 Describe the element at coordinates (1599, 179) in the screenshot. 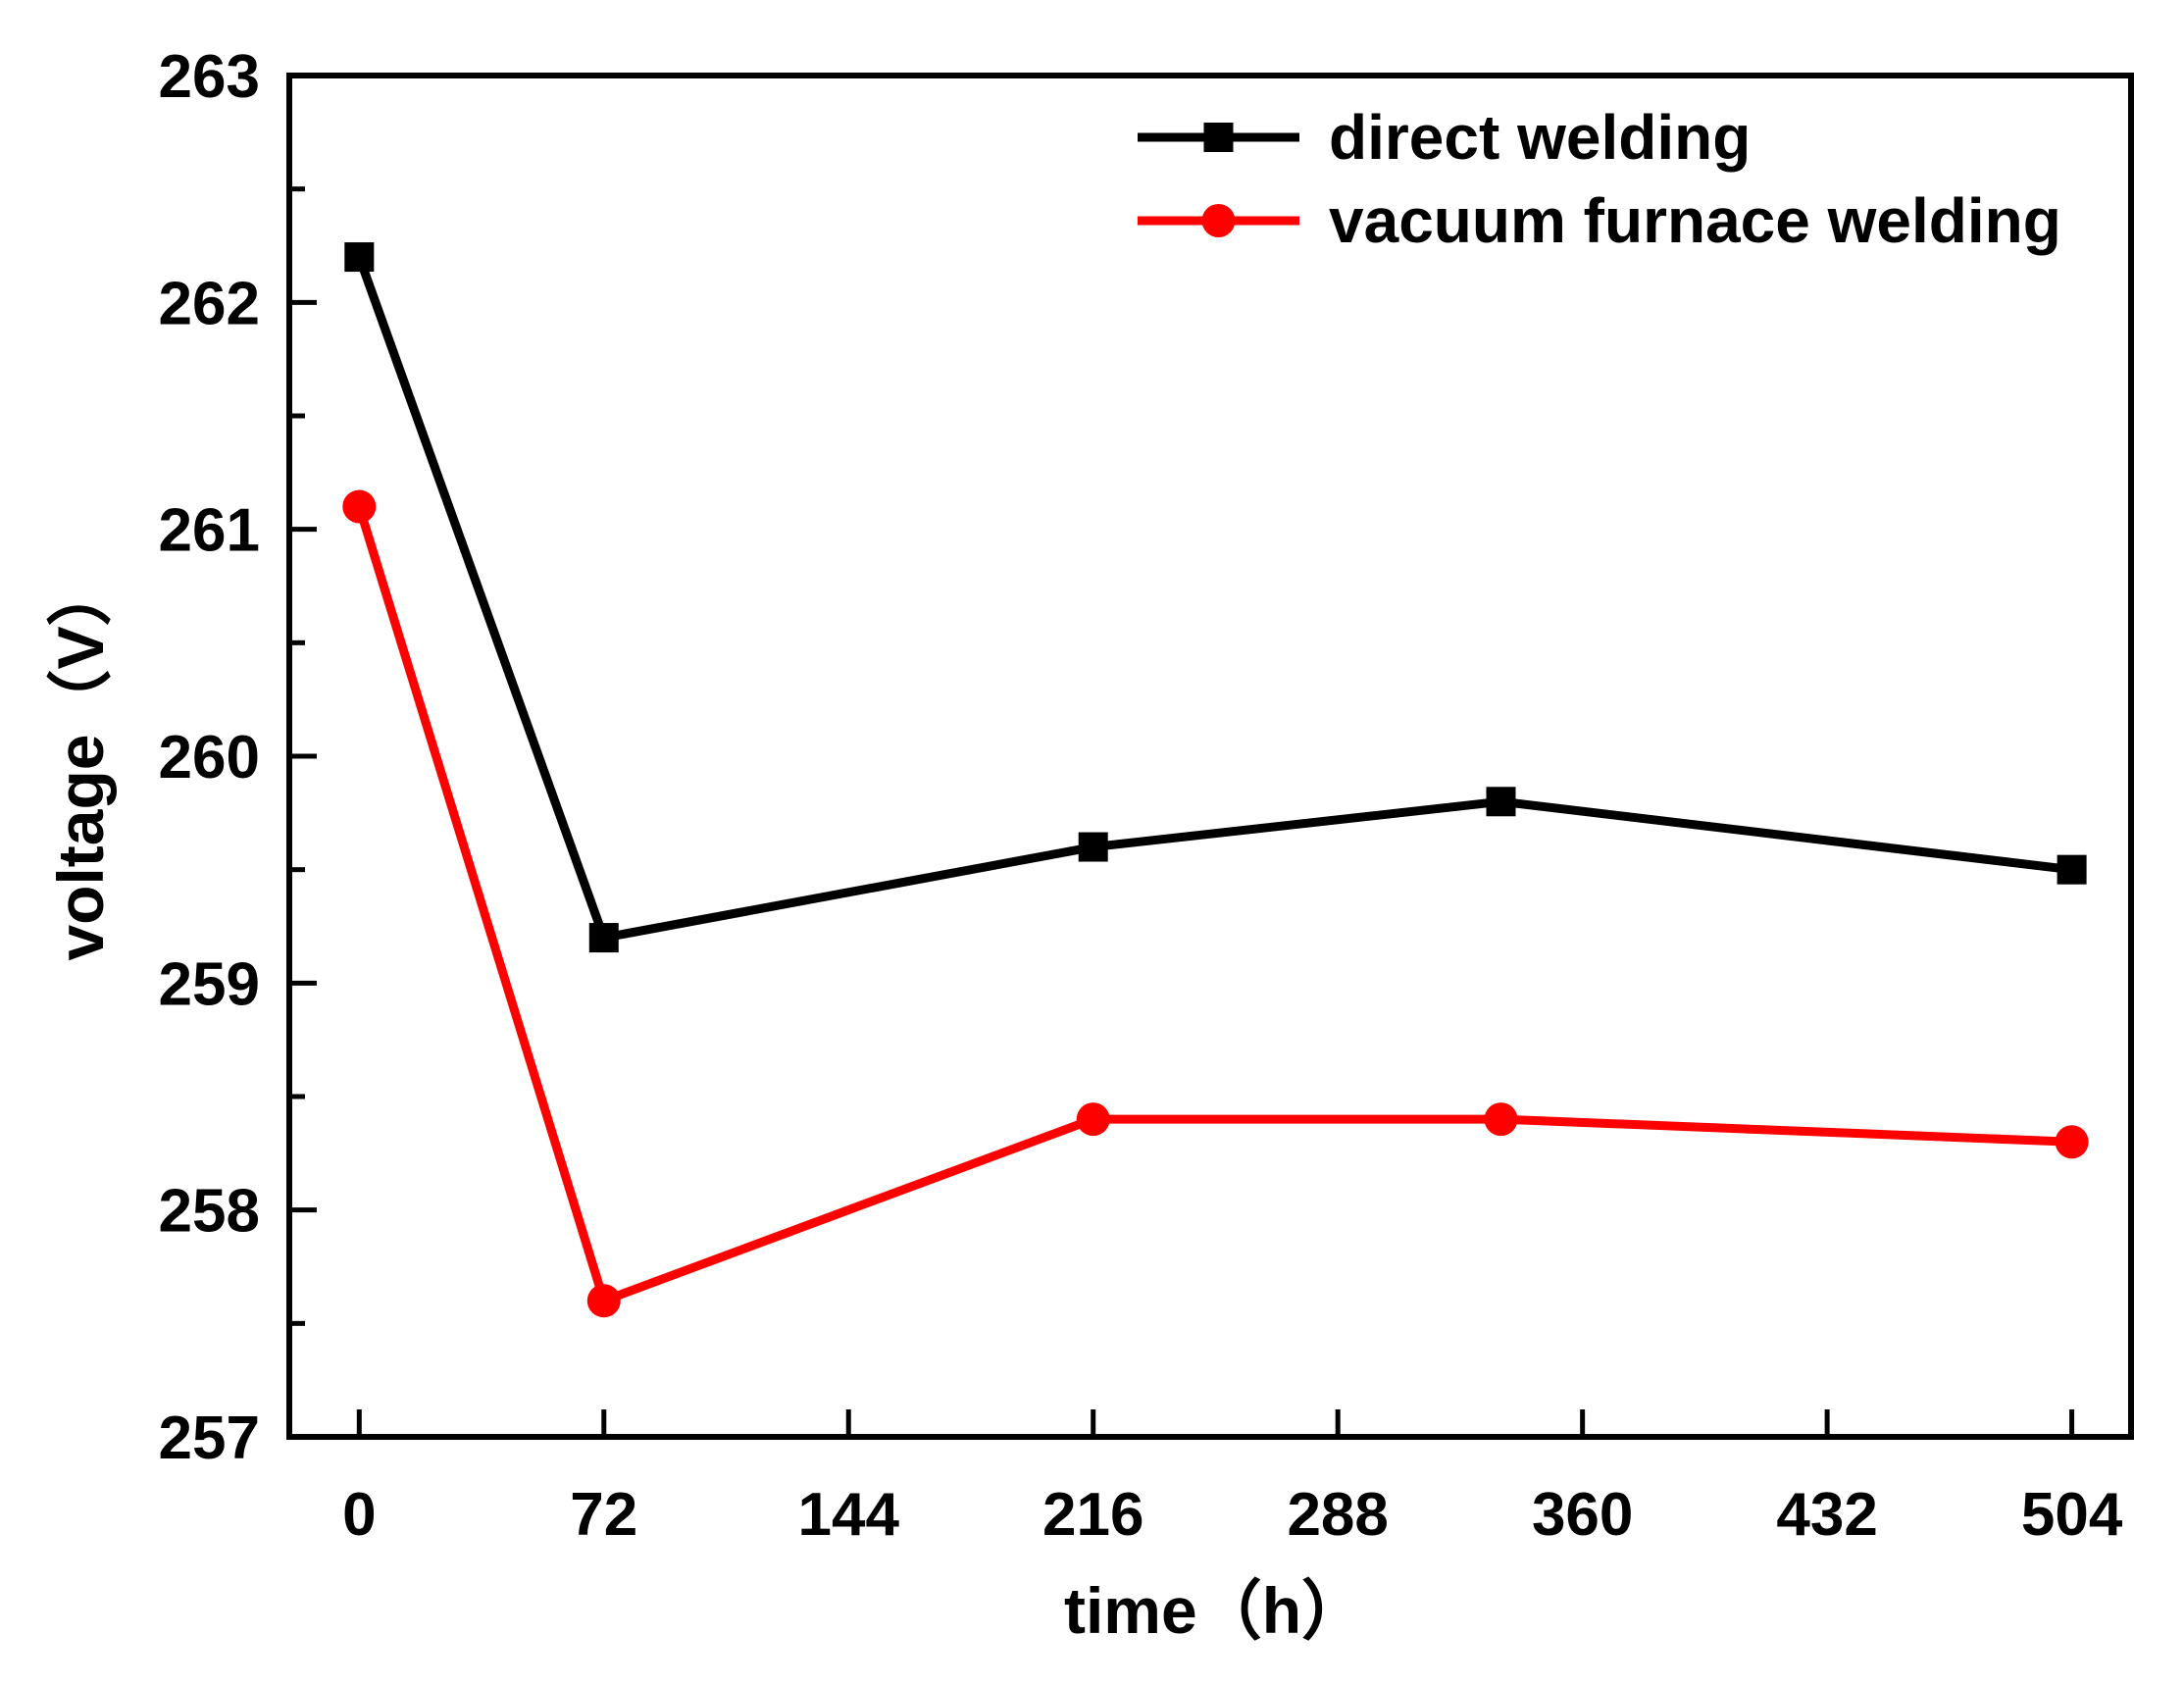

I see `legend: direct welding vacuum furnace welding` at that location.